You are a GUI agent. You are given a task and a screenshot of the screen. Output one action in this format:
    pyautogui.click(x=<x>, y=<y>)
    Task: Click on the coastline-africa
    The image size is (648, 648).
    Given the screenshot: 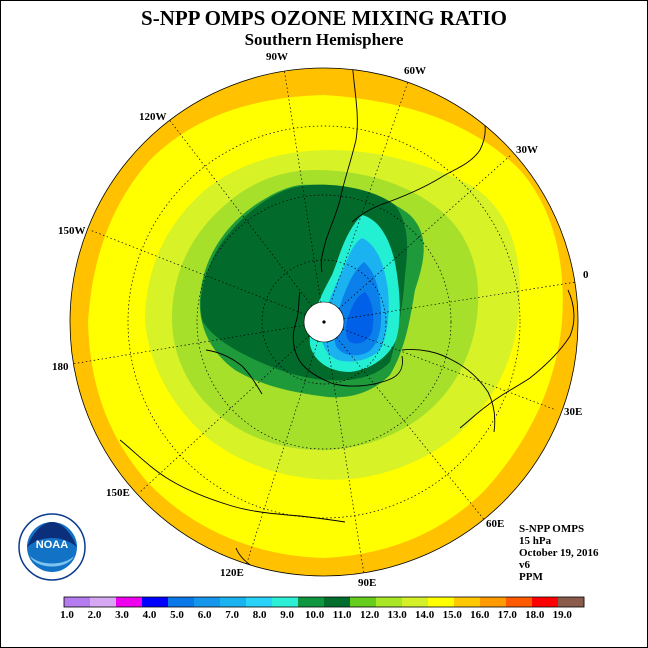 What is the action you would take?
    pyautogui.click(x=517, y=359)
    